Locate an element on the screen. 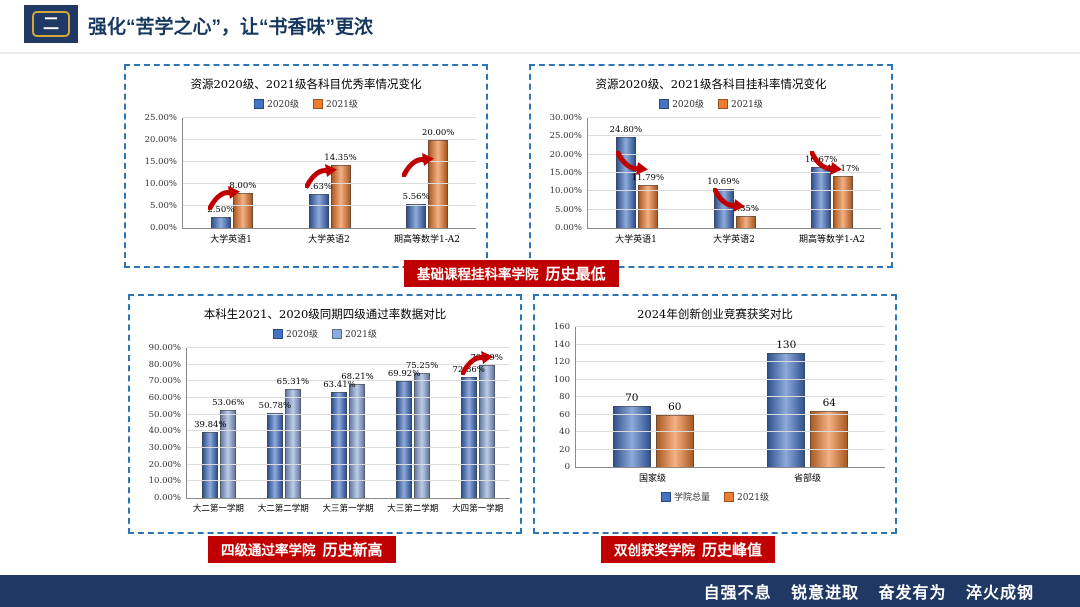 This screenshot has width=1080, height=607. bar-value-label: 10.69% is located at coordinates (723, 181).